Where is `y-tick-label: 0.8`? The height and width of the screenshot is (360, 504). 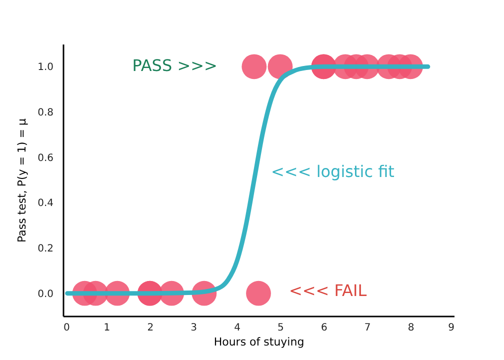
y-tick-label: 0.8 is located at coordinates (46, 113).